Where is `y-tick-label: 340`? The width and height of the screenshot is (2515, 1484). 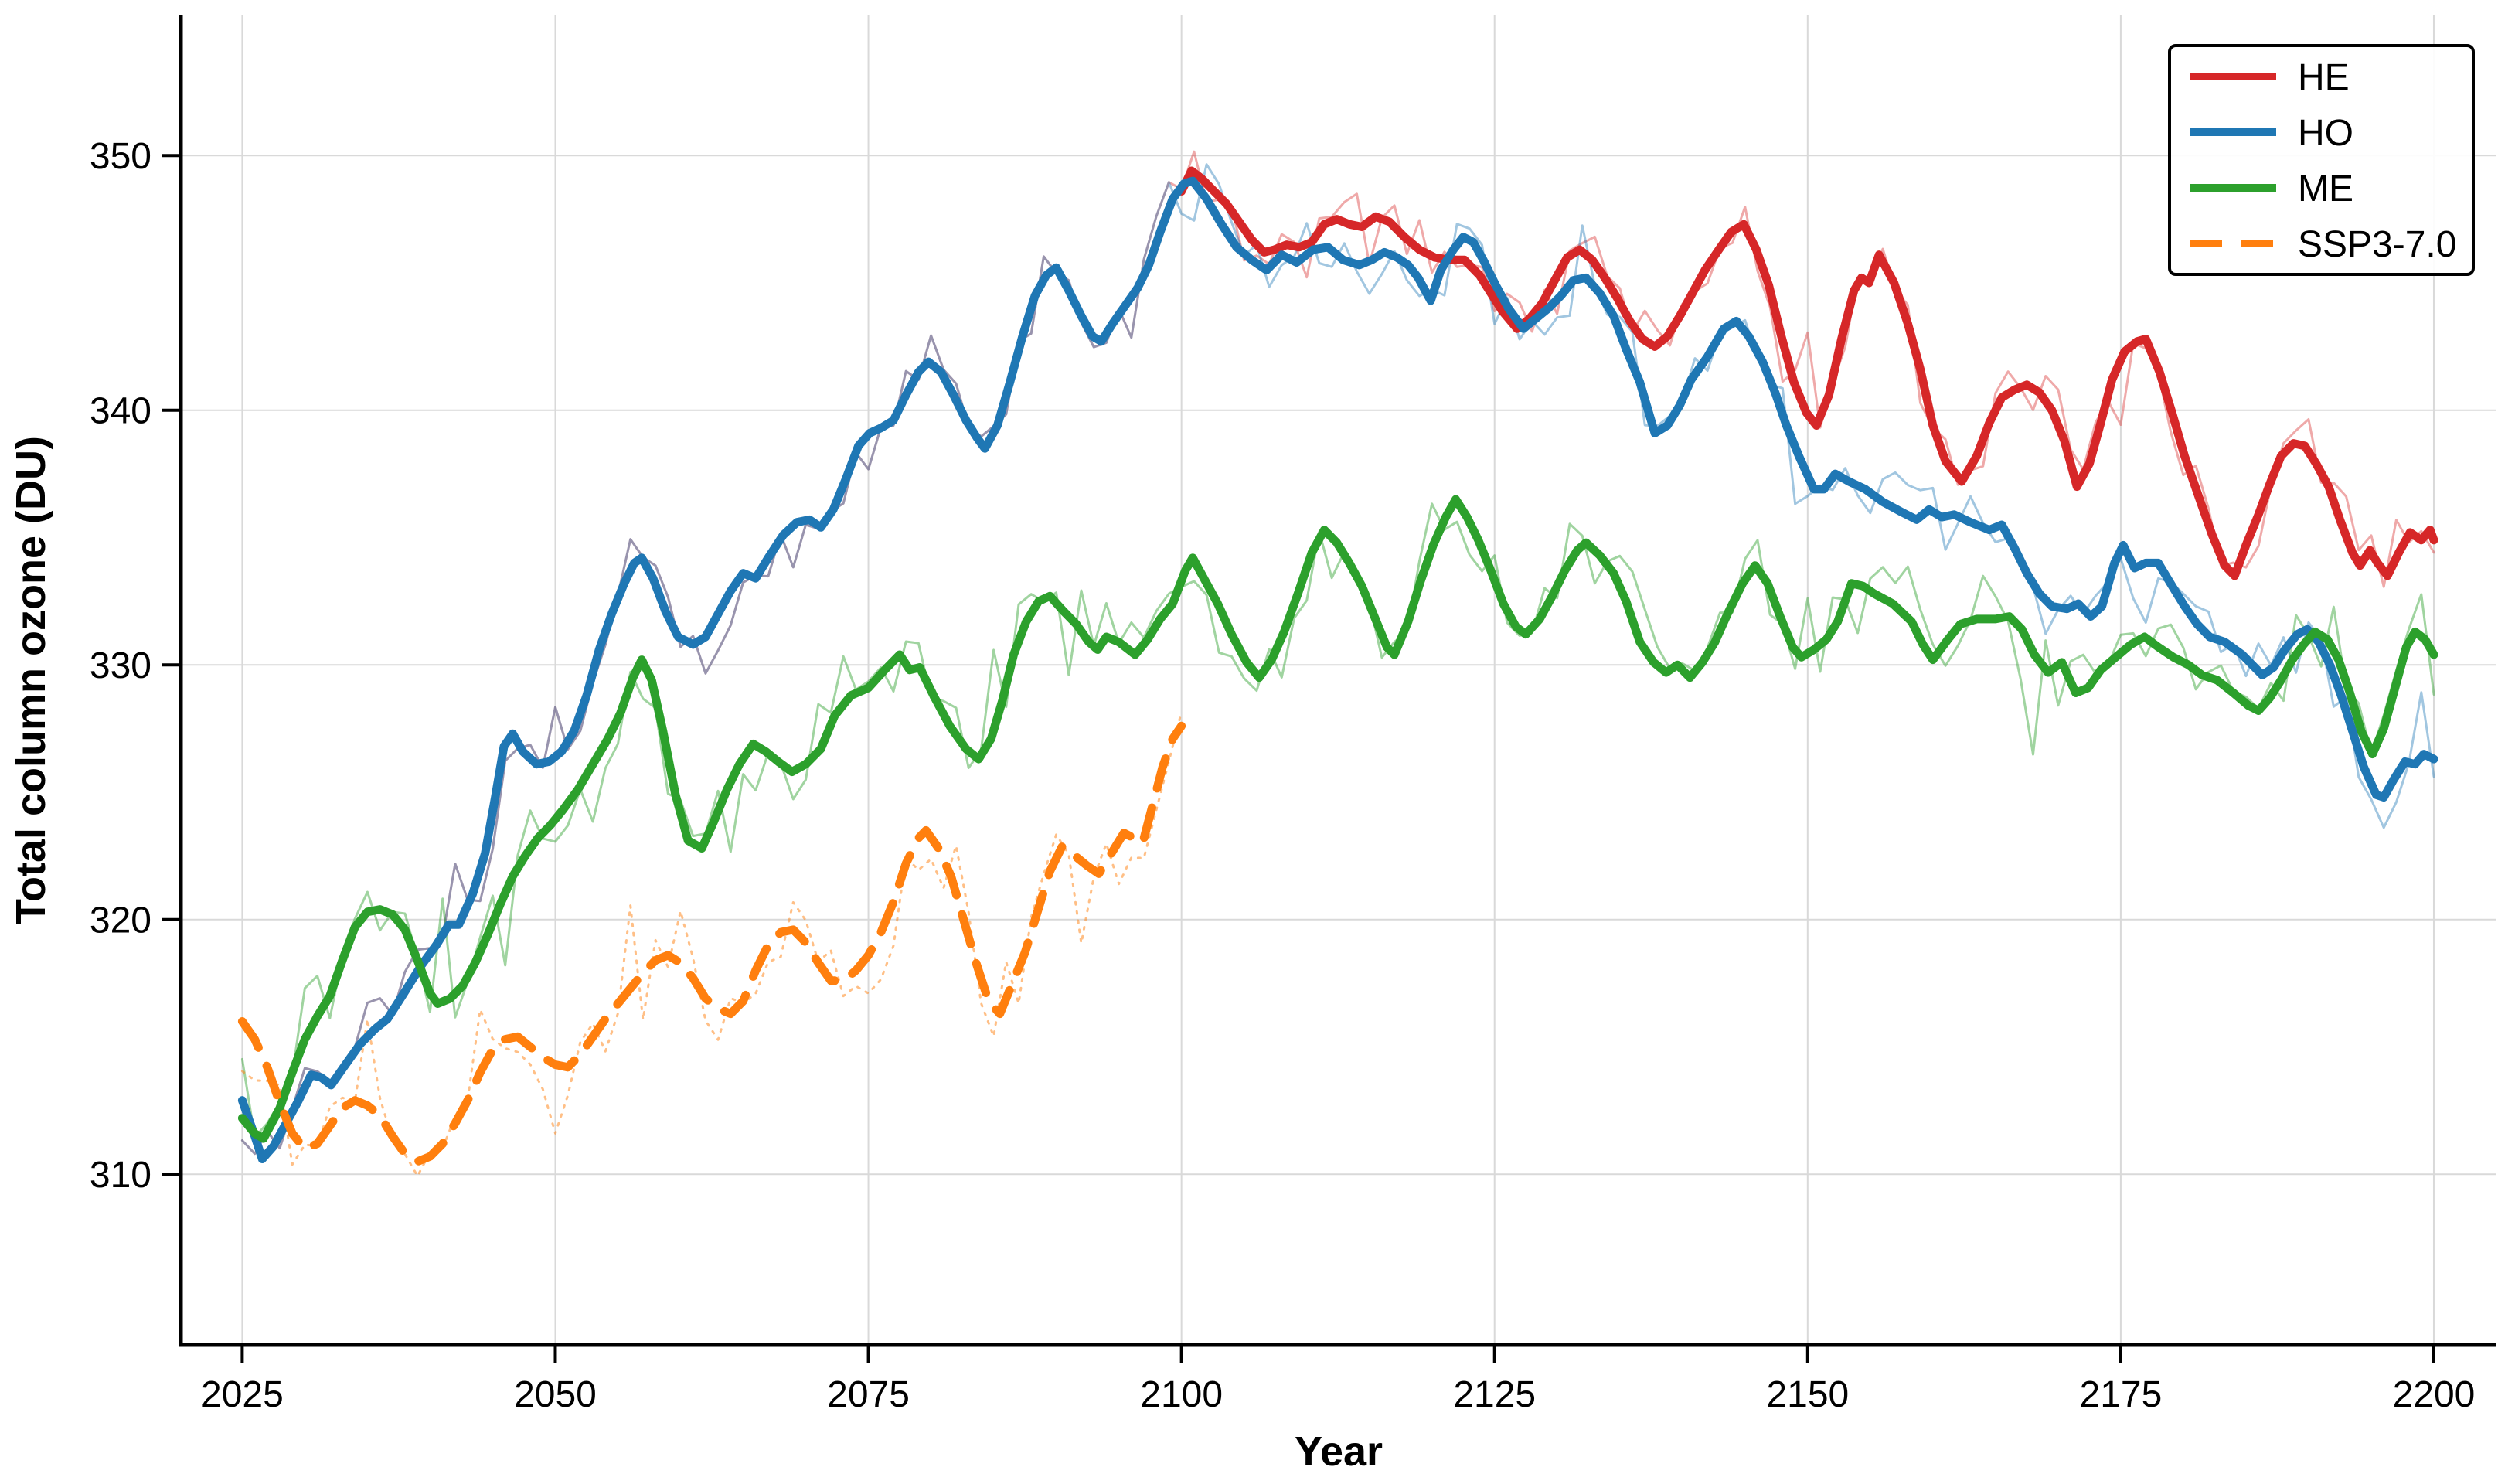 y-tick-label: 340 is located at coordinates (121, 411).